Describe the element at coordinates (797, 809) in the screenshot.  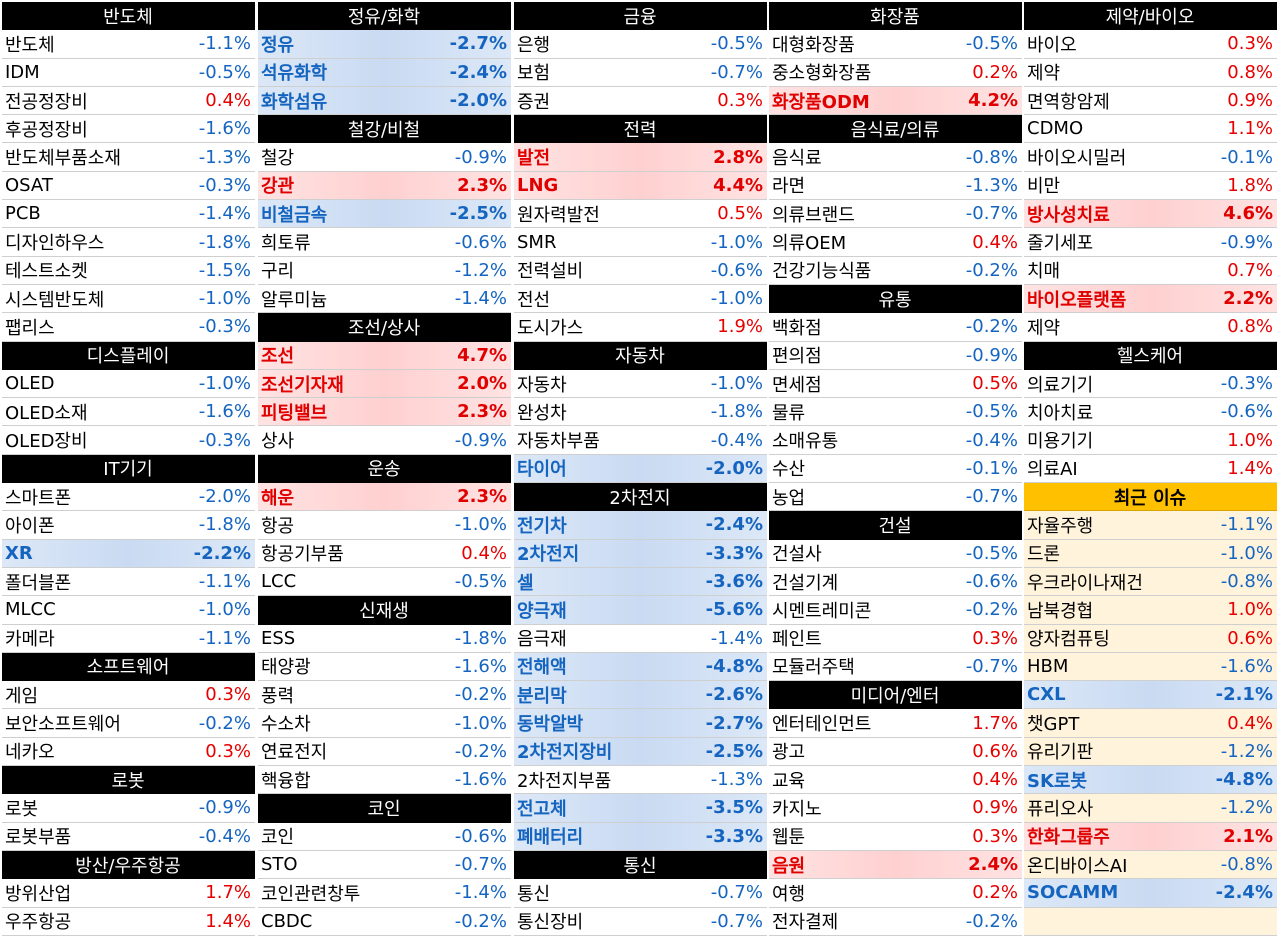
I see `sector-name: 카지노` at that location.